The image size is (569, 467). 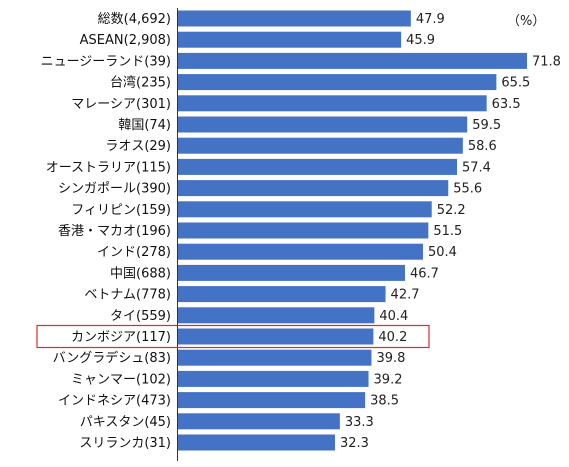 I want to click on highlight-frame, so click(x=233, y=336).